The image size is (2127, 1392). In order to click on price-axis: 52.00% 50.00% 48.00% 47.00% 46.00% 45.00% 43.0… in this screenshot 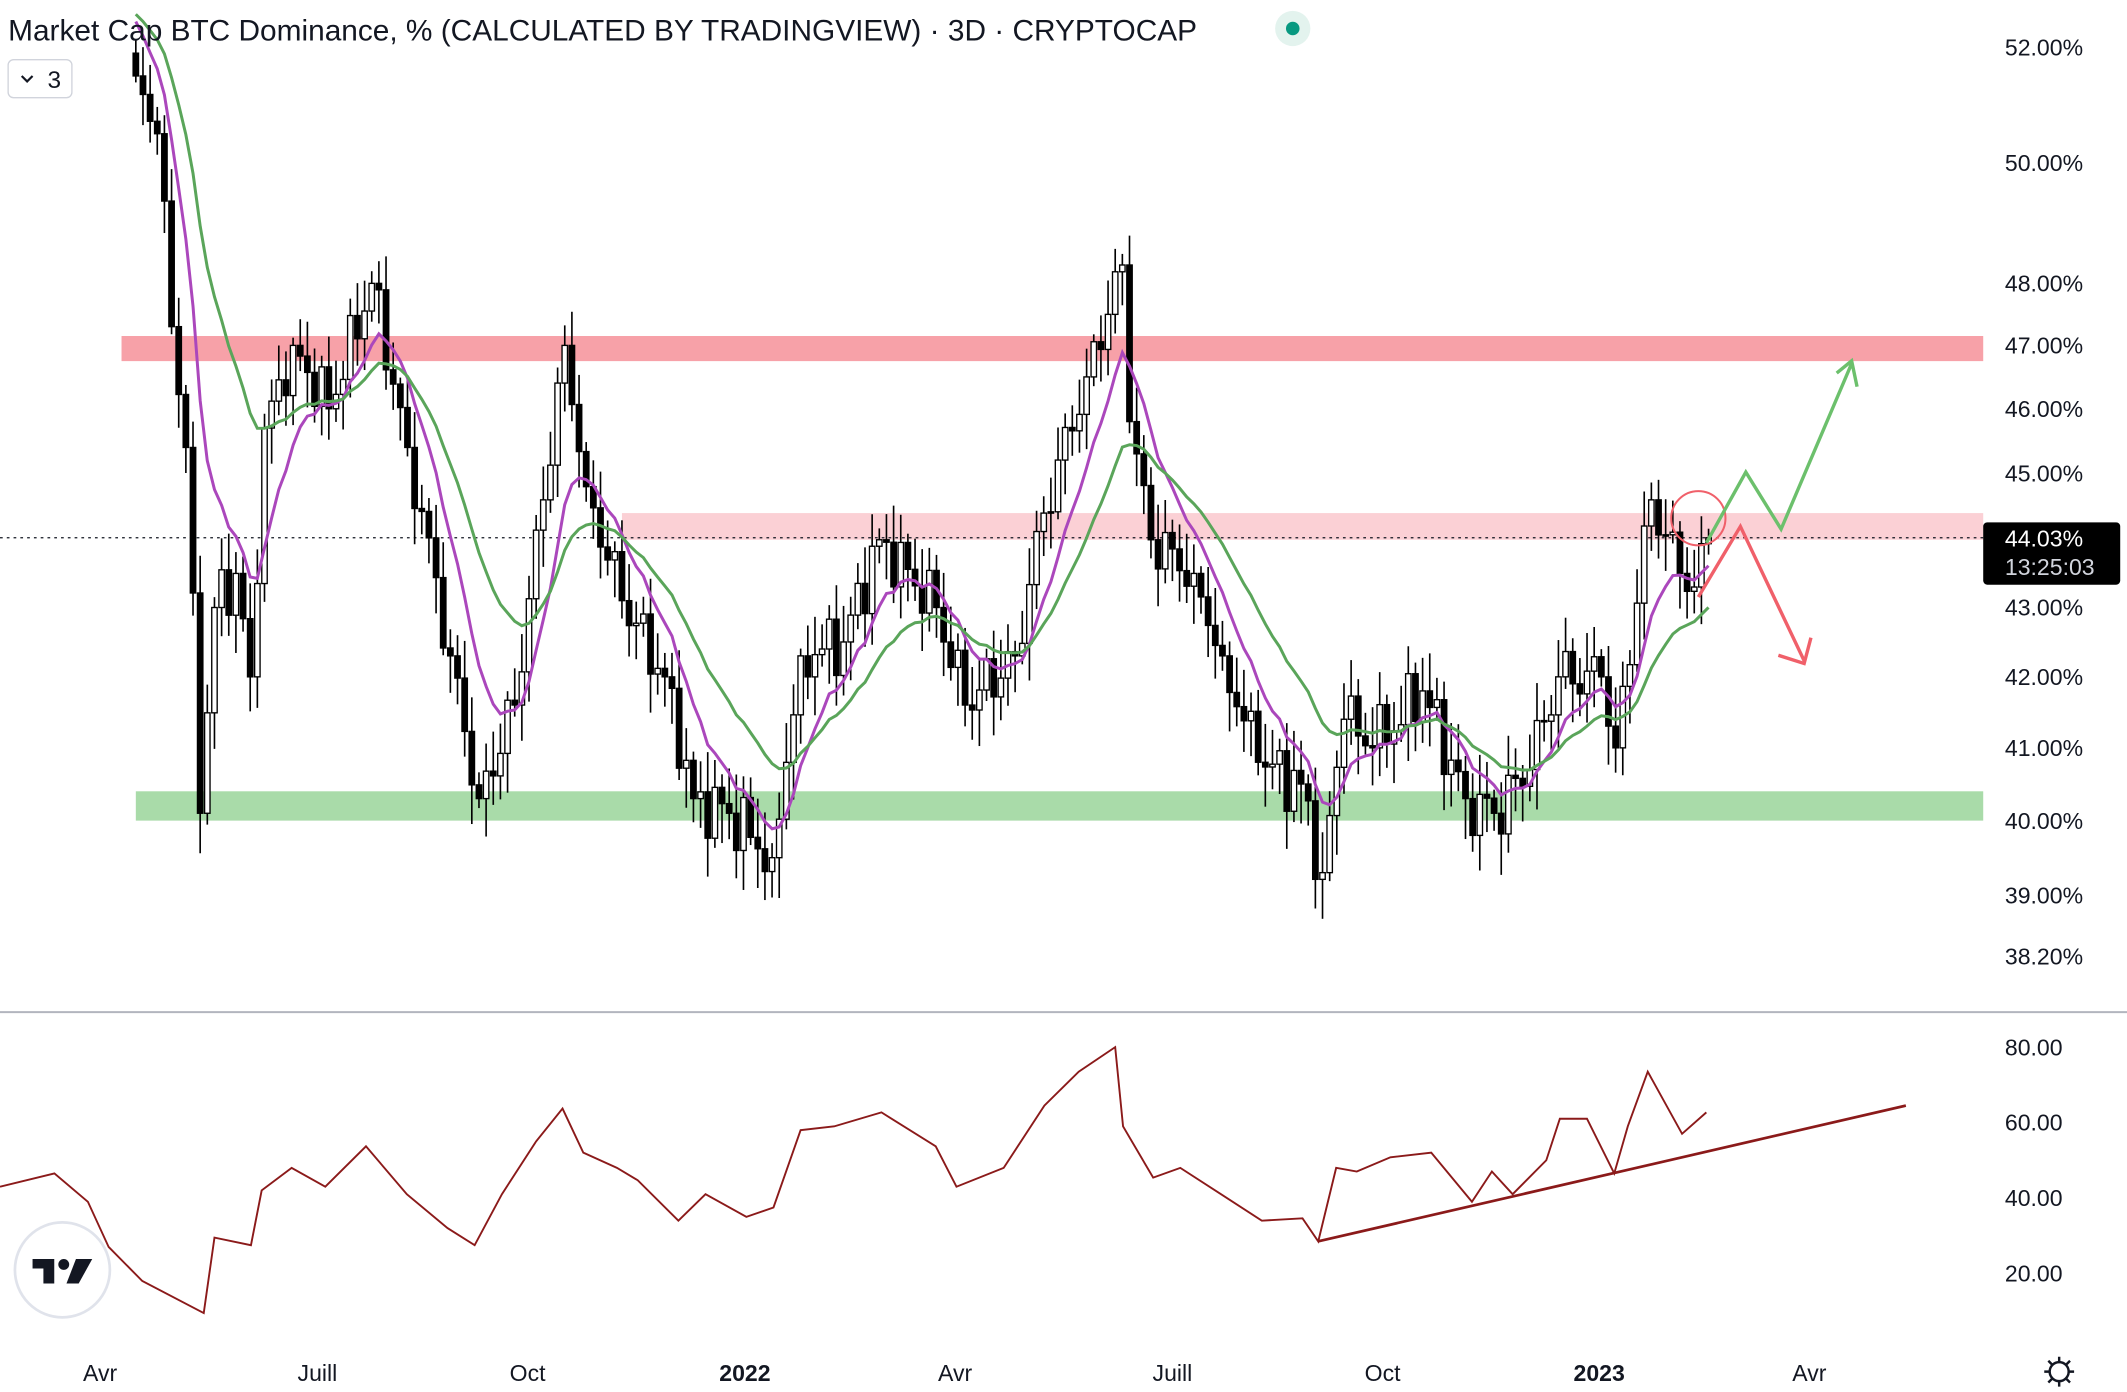, I will do `click(2044, 502)`.